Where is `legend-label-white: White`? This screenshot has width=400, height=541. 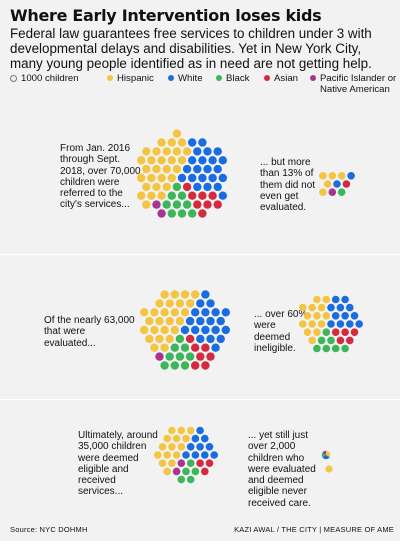 legend-label-white: White is located at coordinates (190, 78).